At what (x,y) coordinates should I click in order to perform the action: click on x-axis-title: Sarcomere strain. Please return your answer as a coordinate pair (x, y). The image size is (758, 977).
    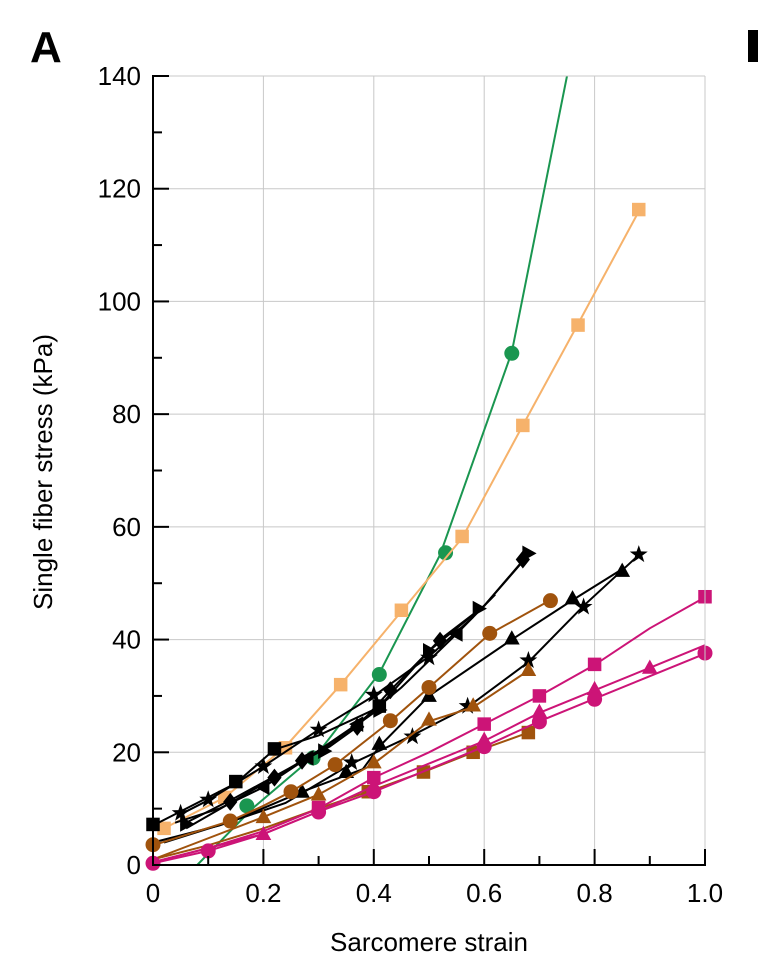
    Looking at the image, I should click on (429, 942).